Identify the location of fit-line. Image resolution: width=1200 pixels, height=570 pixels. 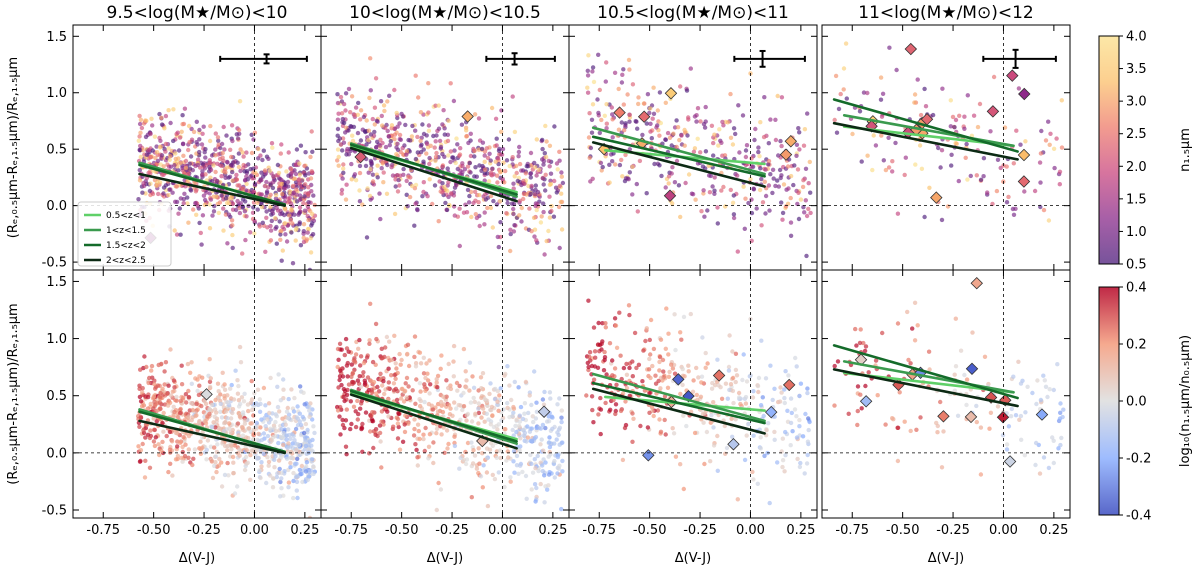
(212, 432).